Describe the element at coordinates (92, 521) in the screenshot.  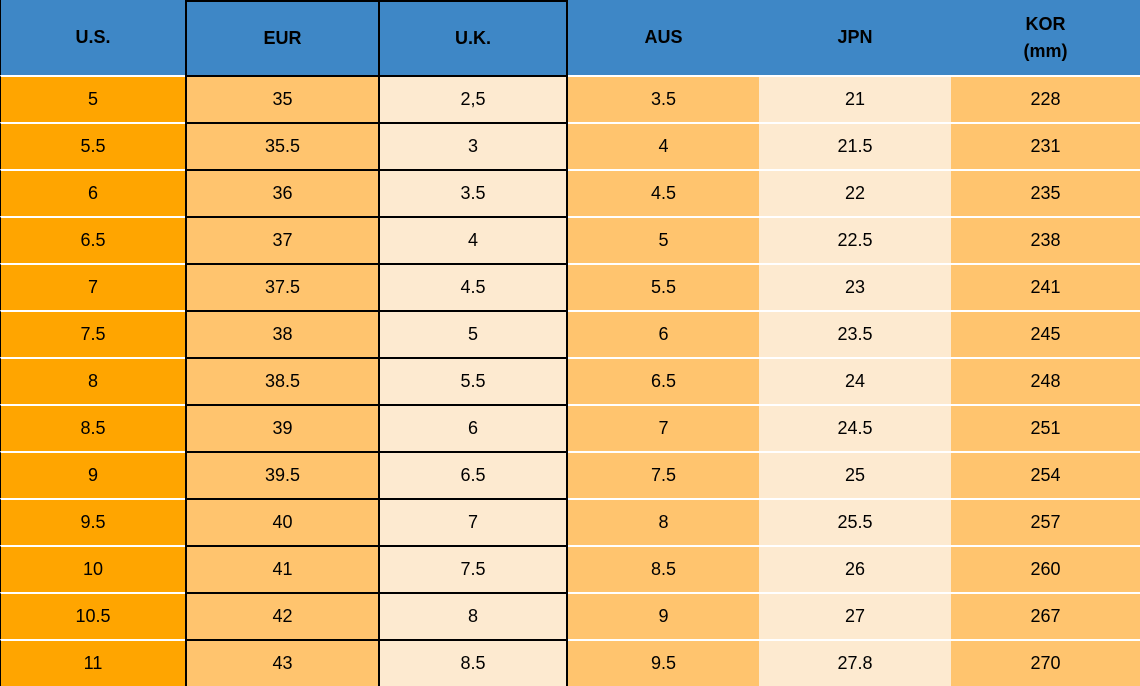
I see `table-cell-us: 9.5` at that location.